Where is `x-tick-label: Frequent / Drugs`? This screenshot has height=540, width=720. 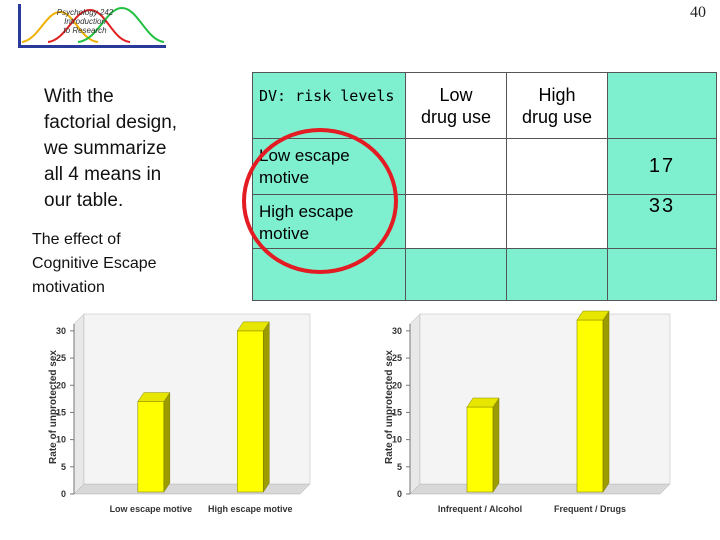 x-tick-label: Frequent / Drugs is located at coordinates (590, 509).